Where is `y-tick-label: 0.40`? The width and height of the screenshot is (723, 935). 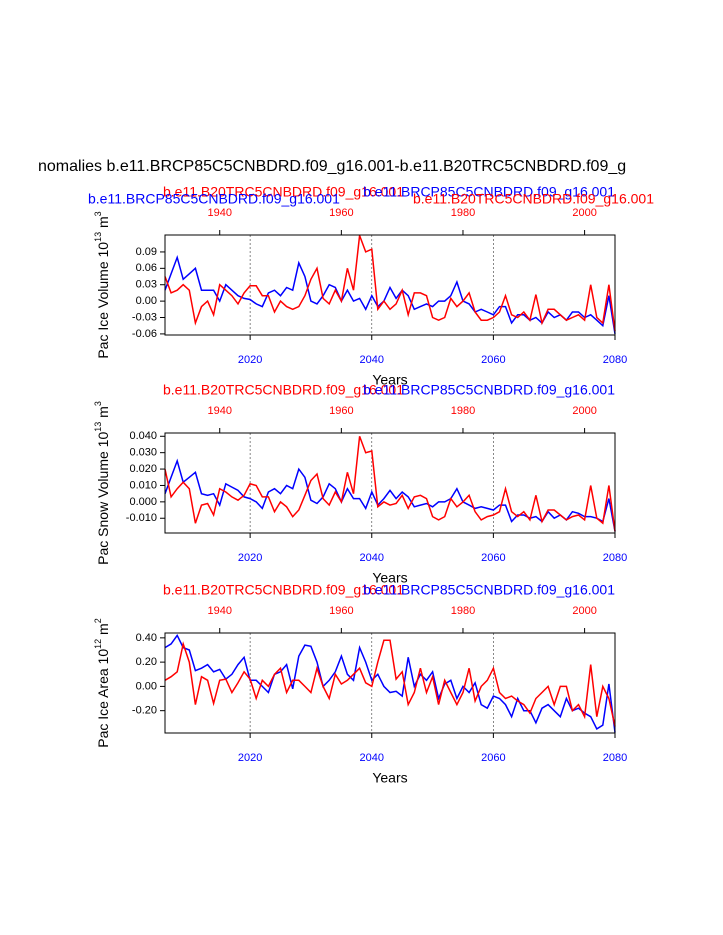 y-tick-label: 0.40 is located at coordinates (146, 638).